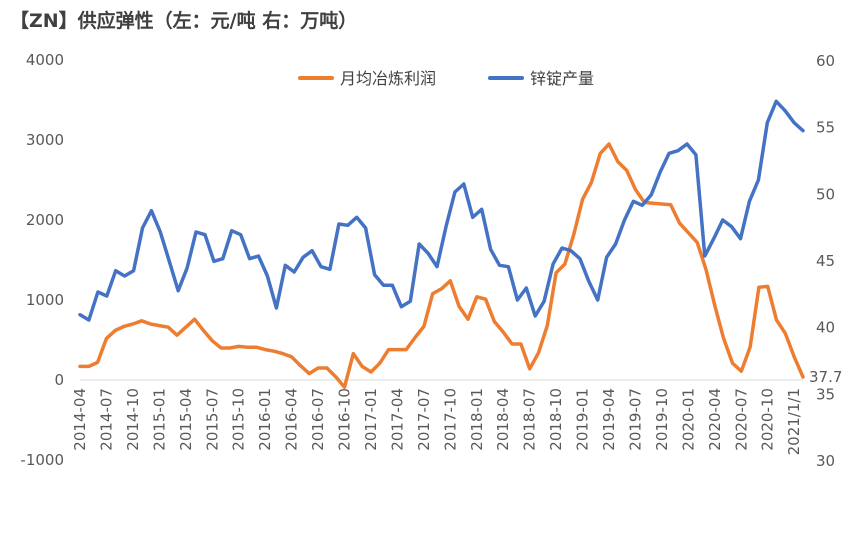 This screenshot has height=537, width=855. What do you see at coordinates (397, 419) in the screenshot?
I see `x-tick-label: 2017-04` at bounding box center [397, 419].